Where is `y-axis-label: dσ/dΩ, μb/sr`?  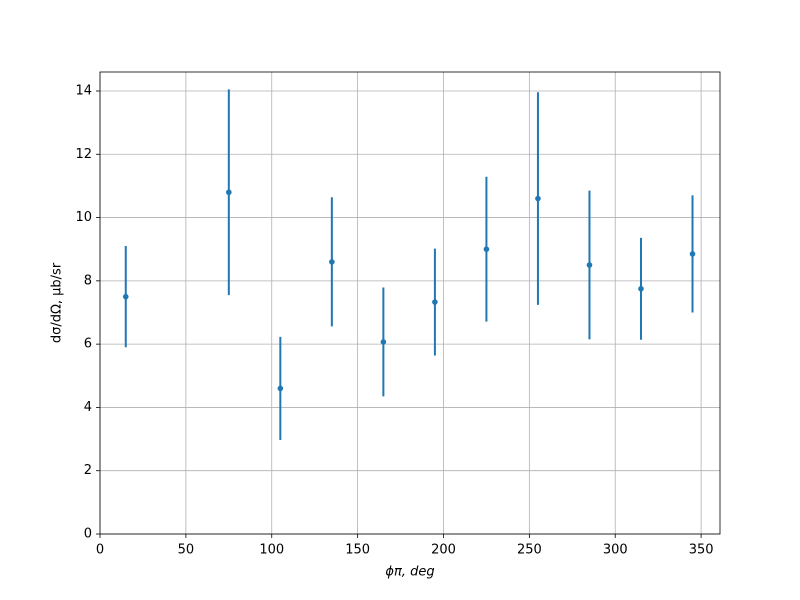 y-axis-label: dσ/dΩ, μb/sr is located at coordinates (57, 302).